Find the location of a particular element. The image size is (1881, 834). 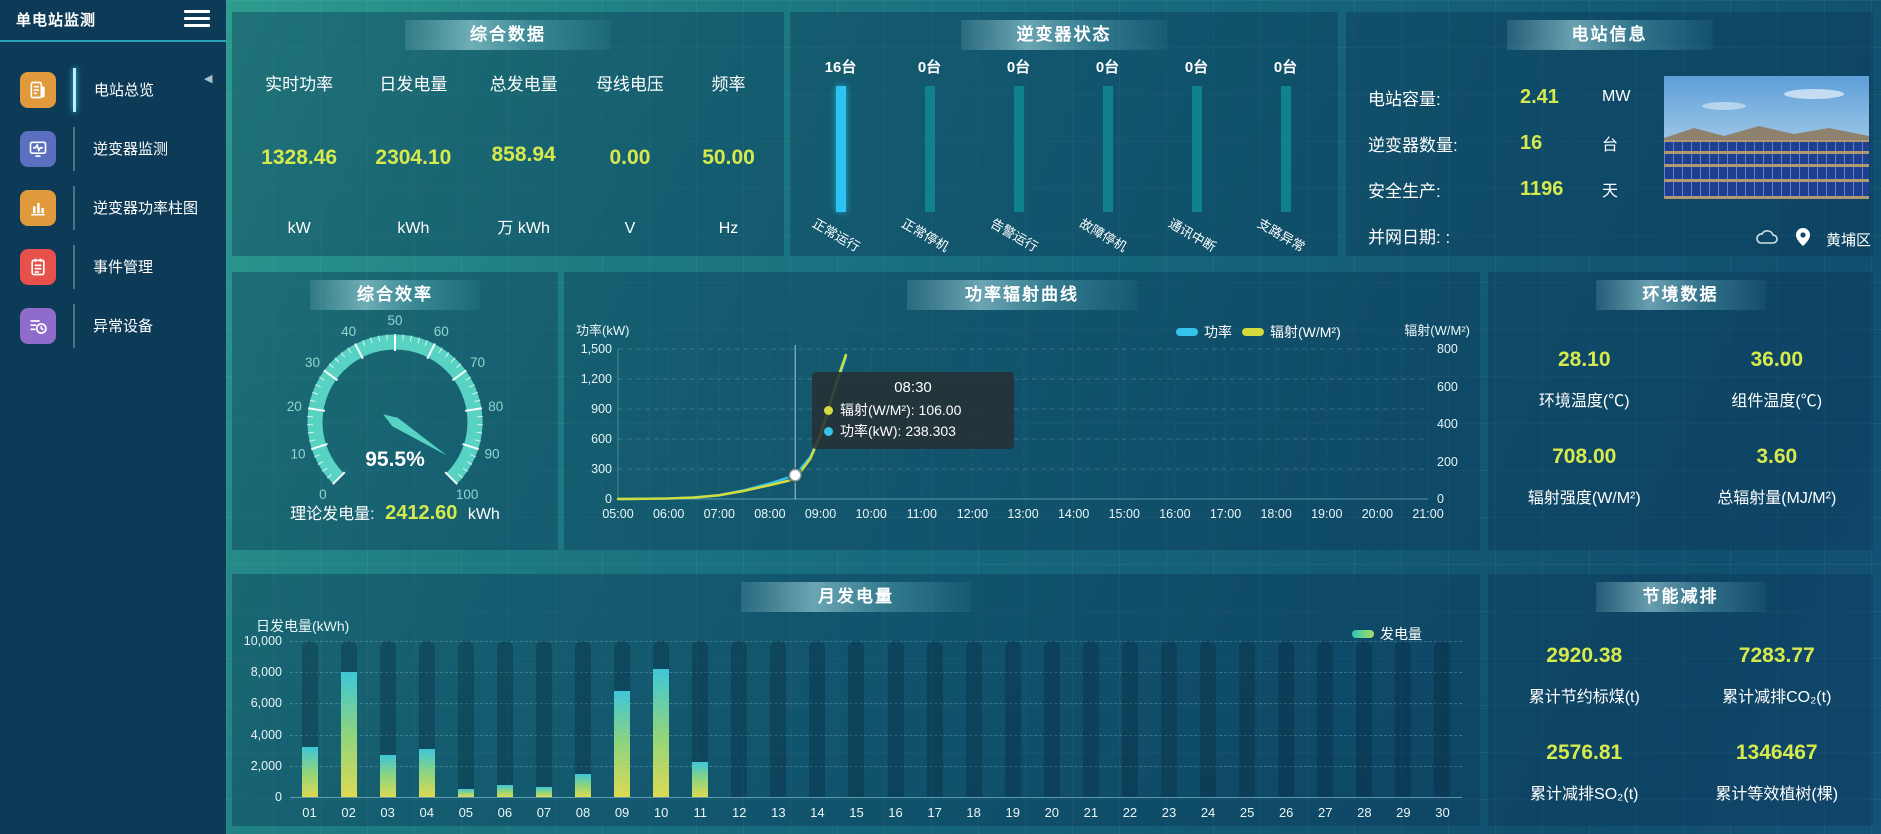

sidebar-menu: 电站总览逆变器监测 逆变器功率柱图 事件管理 异常设备 is located at coordinates (113, 207).